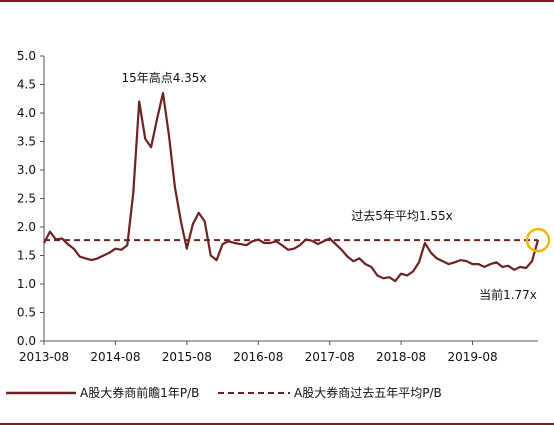 This screenshot has height=425, width=554. I want to click on current-annotation: 当前1.77x, so click(508, 294).